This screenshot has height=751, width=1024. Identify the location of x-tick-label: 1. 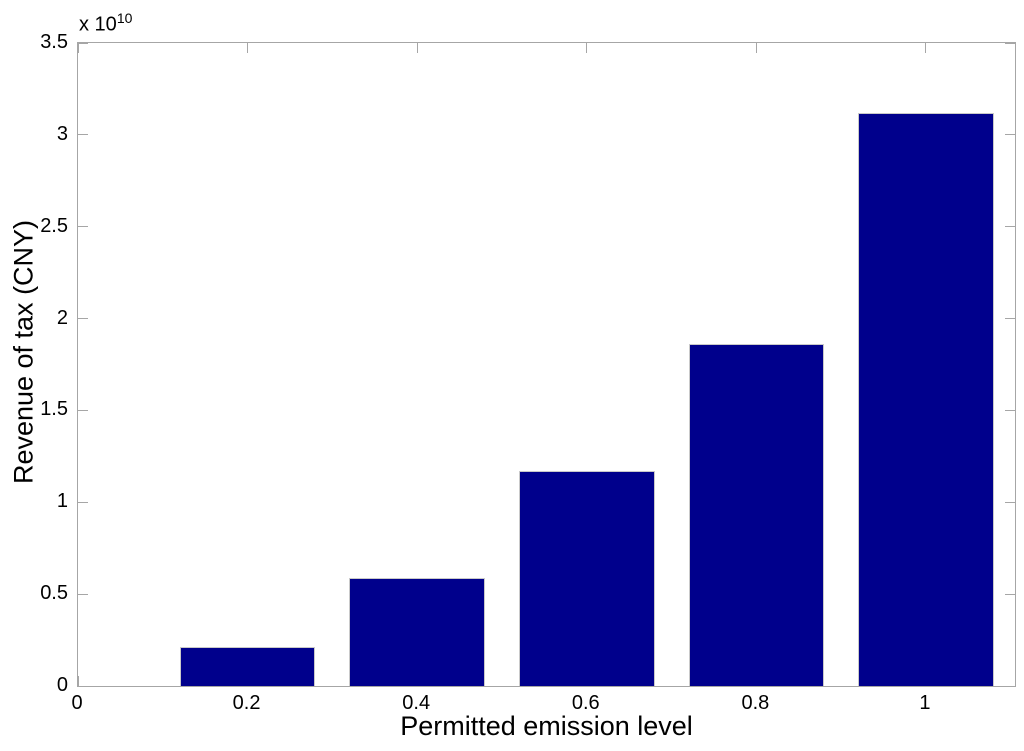
(925, 703).